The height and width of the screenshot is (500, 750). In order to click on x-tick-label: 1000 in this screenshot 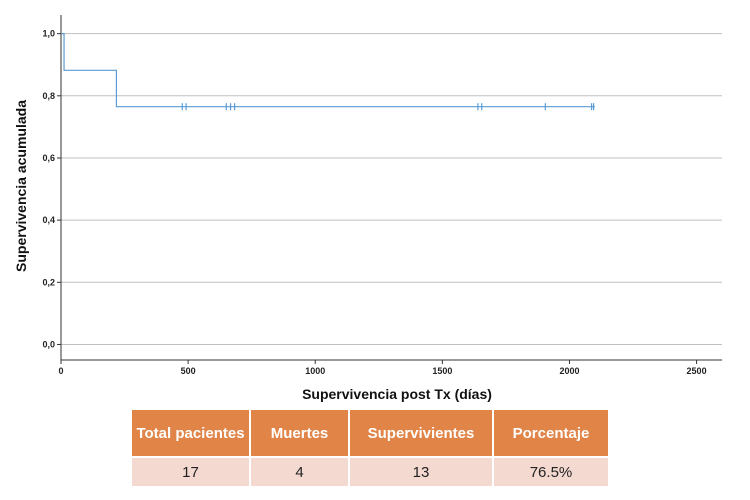, I will do `click(315, 371)`.